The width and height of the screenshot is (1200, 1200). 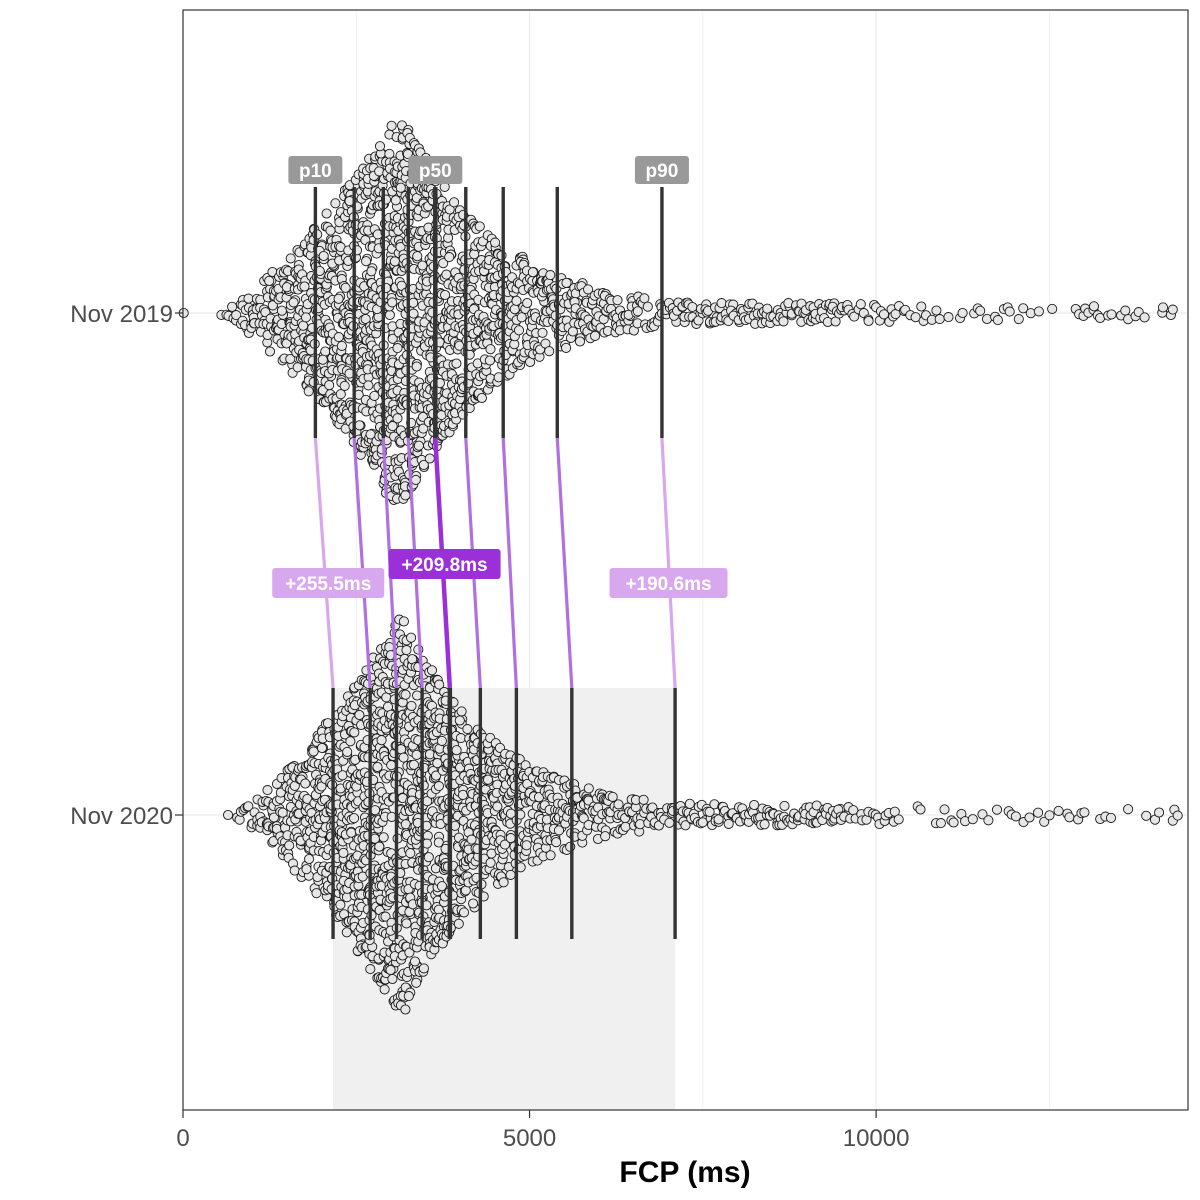 I want to click on delta-label-p50-box, so click(x=444, y=564).